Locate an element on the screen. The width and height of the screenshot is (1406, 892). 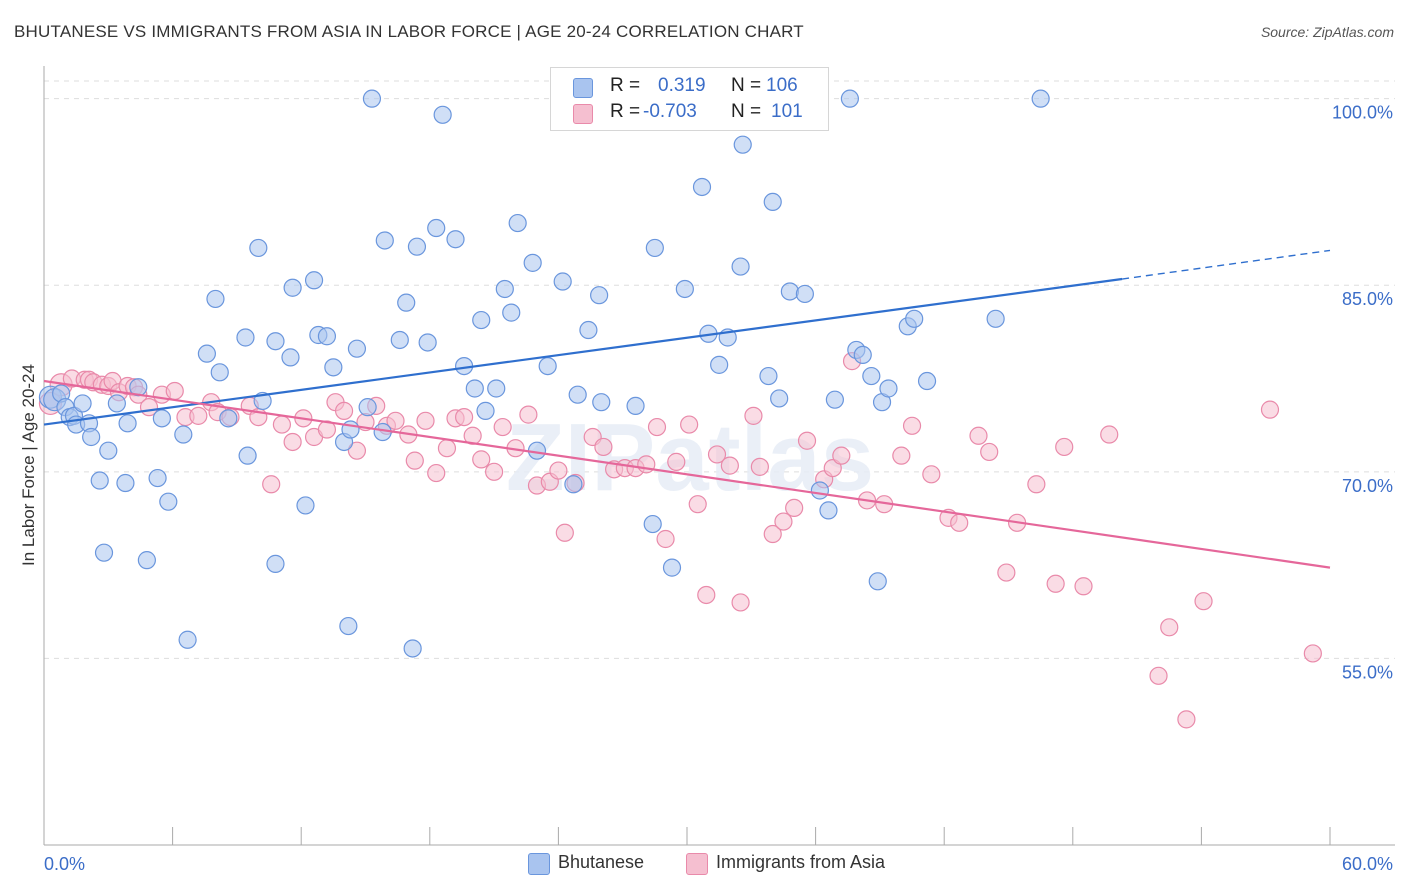
legend-n-value: 106 is located at coordinates (782, 85).